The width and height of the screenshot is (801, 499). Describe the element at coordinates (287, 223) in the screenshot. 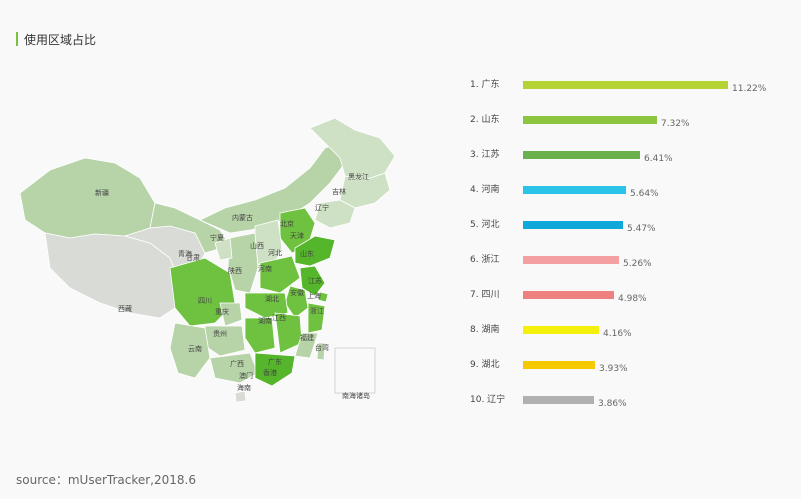

I see `map-province-label: 北京` at that location.